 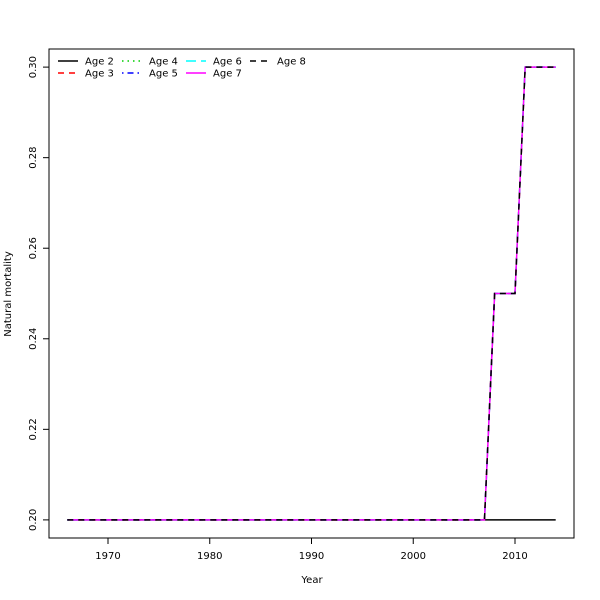 What do you see at coordinates (227, 74) in the screenshot?
I see `legend-label-7: Age 7` at bounding box center [227, 74].